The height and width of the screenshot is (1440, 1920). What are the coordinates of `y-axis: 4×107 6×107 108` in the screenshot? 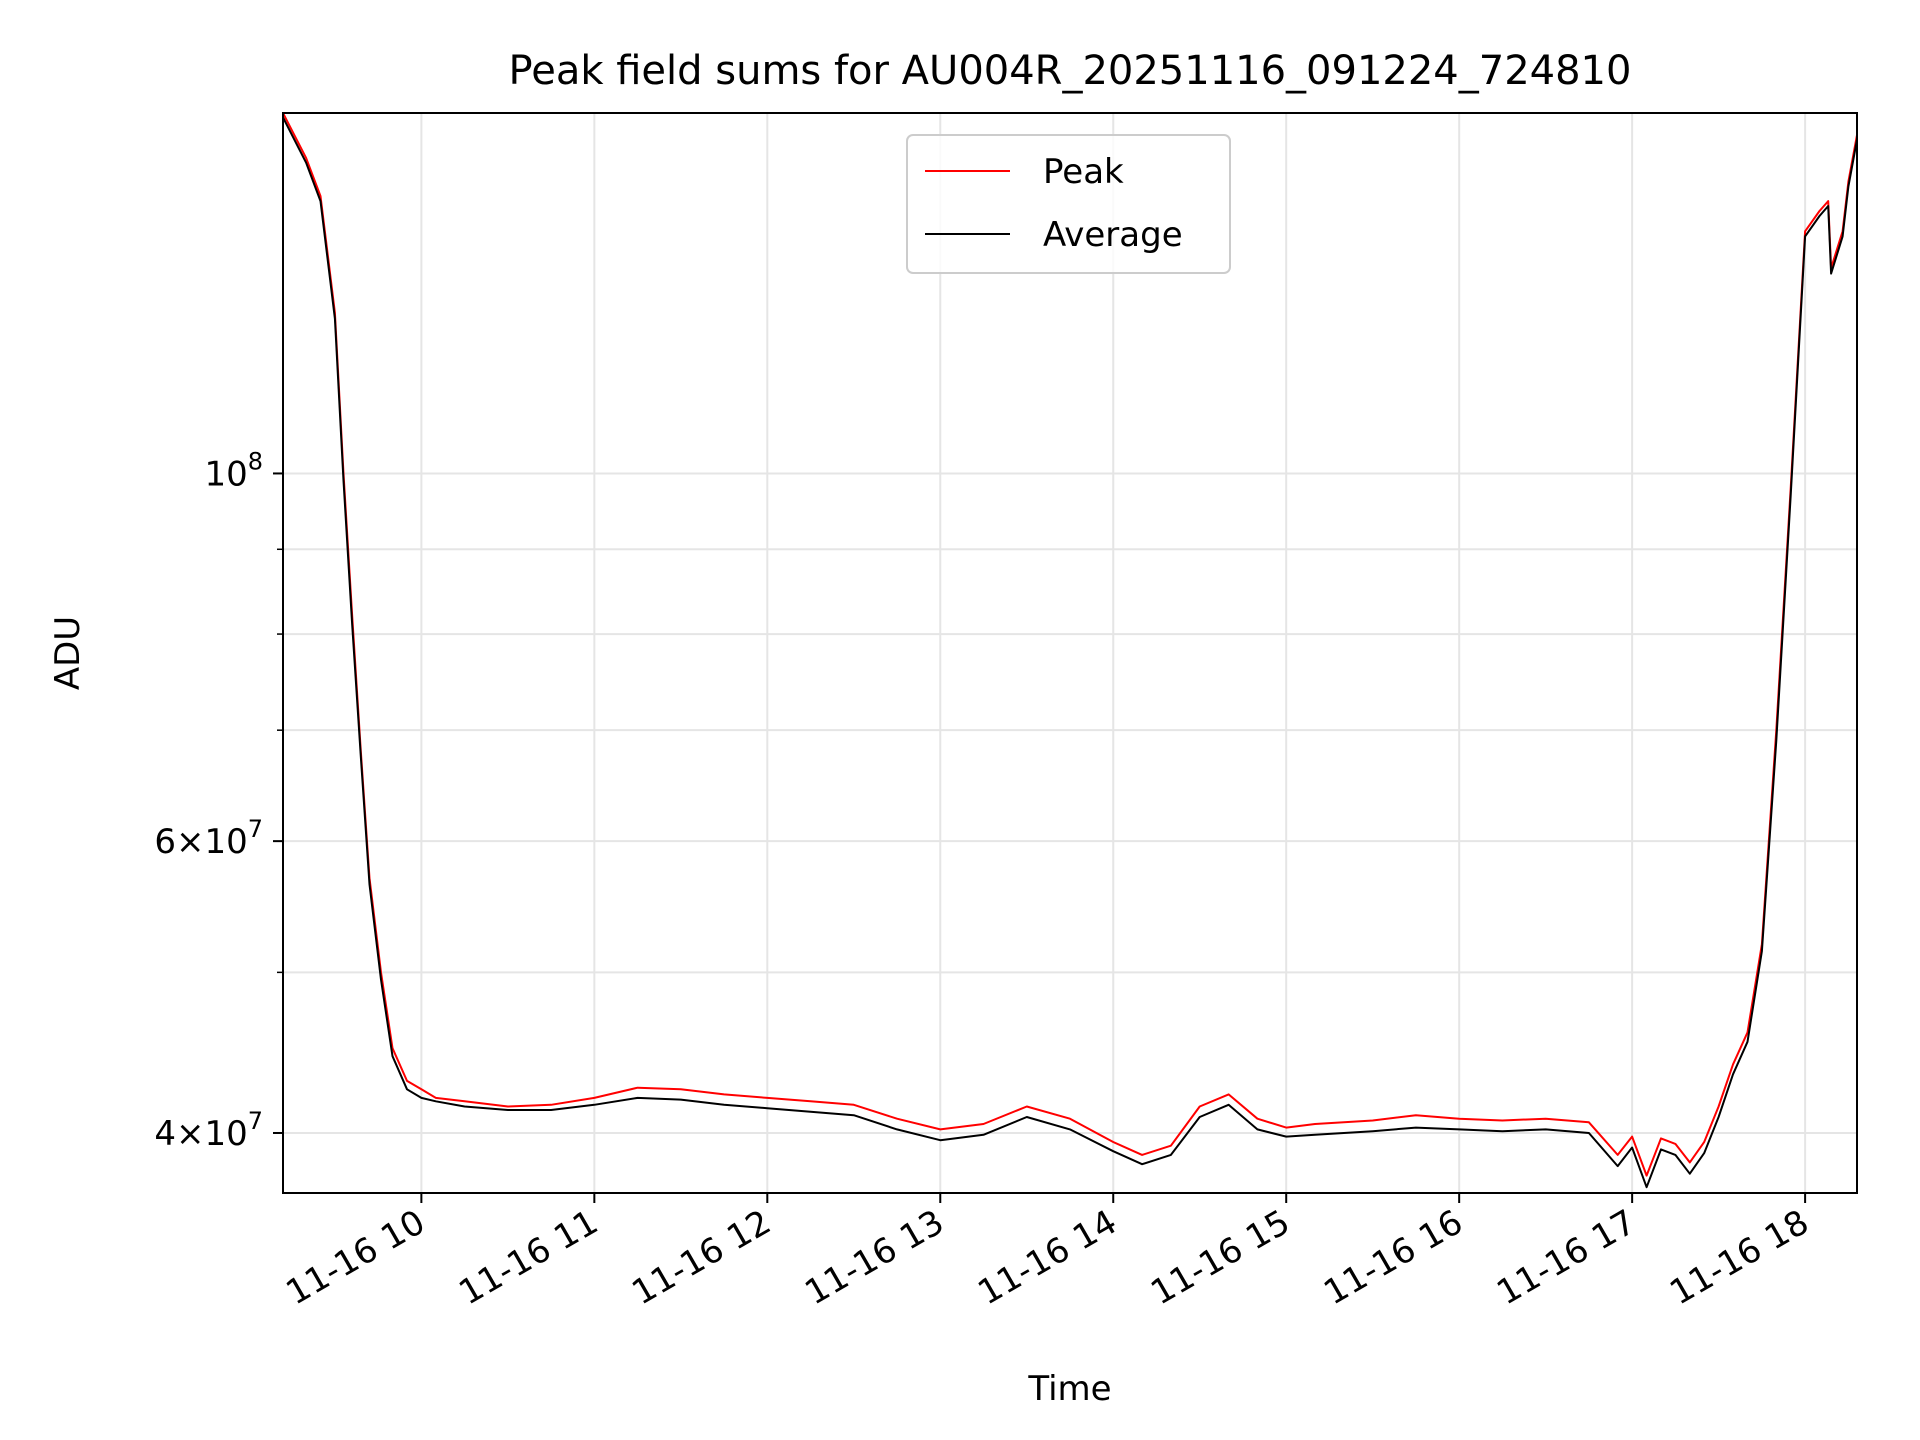 It's located at (218, 800).